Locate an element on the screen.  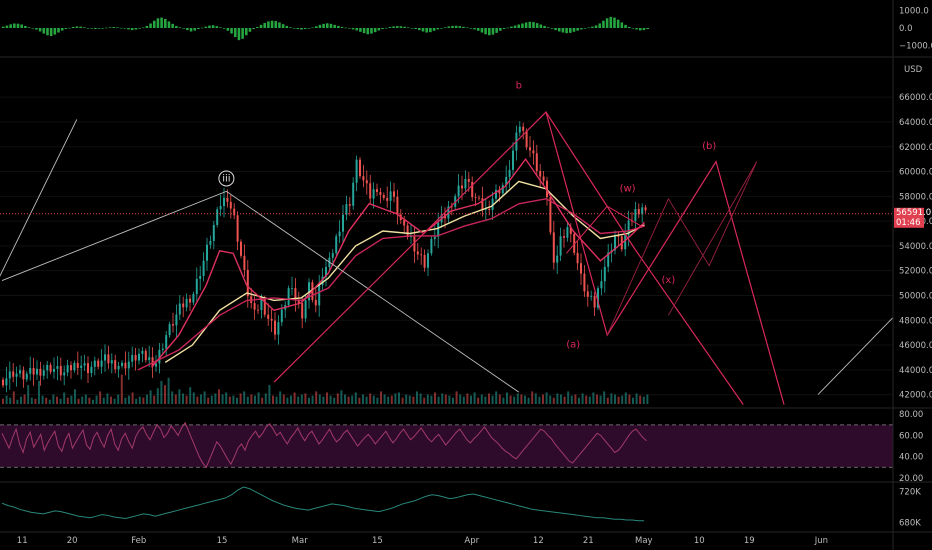
rsi-band is located at coordinates (446, 446).